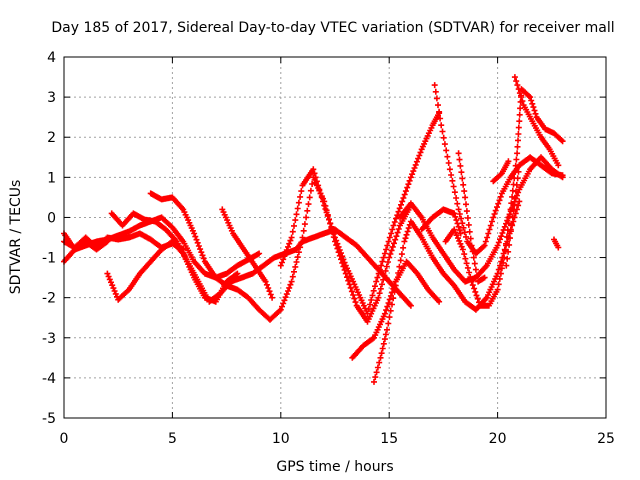 This screenshot has width=640, height=480. What do you see at coordinates (49, 339) in the screenshot?
I see `y-tick-label: -3` at bounding box center [49, 339].